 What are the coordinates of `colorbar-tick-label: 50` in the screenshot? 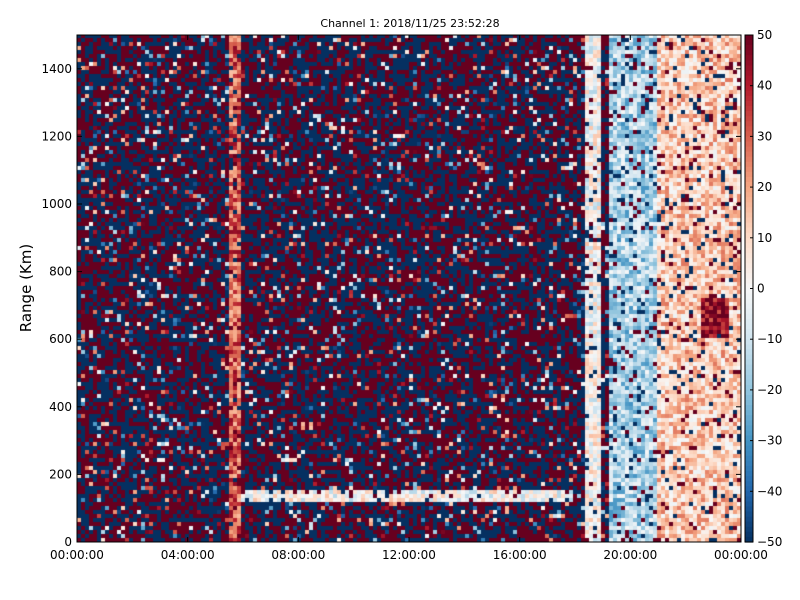 It's located at (764, 35).